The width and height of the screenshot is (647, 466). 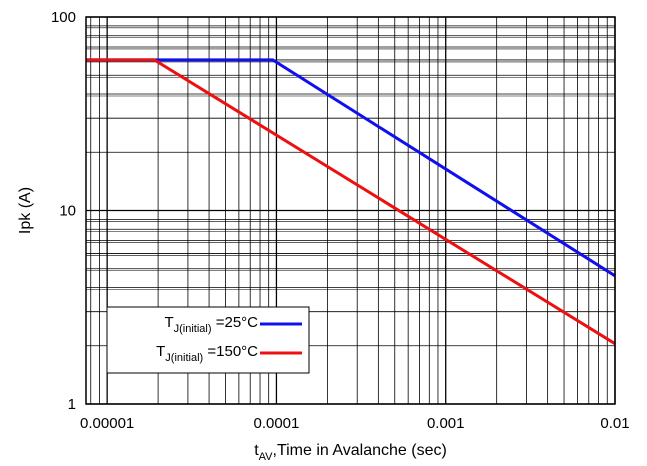 I want to click on legend-label-150c-main: T, so click(x=160, y=351).